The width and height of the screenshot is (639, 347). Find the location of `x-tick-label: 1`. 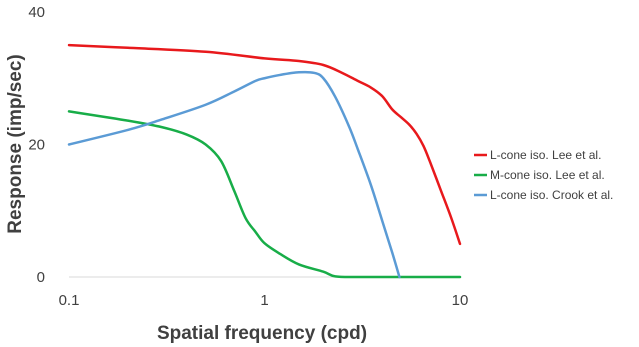

x-tick-label: 1 is located at coordinates (264, 300).